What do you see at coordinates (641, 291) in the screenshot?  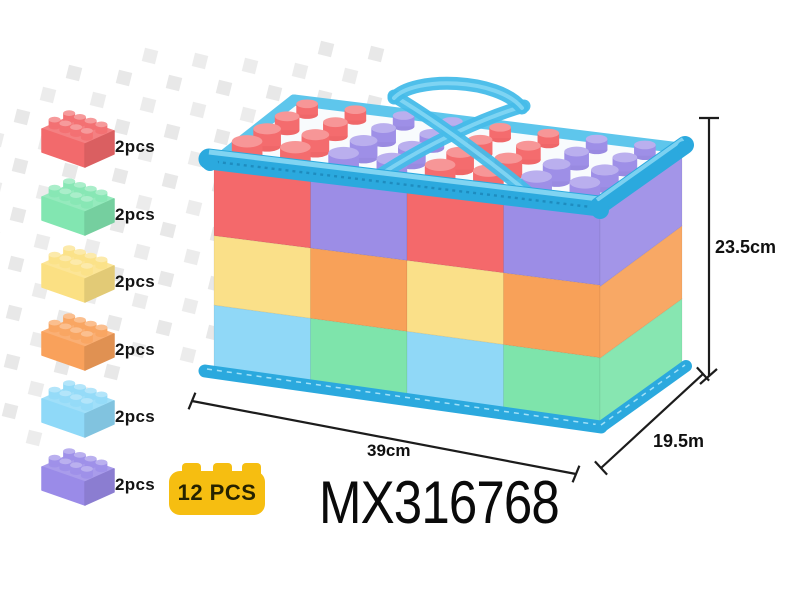 I see `bag-side-face` at bounding box center [641, 291].